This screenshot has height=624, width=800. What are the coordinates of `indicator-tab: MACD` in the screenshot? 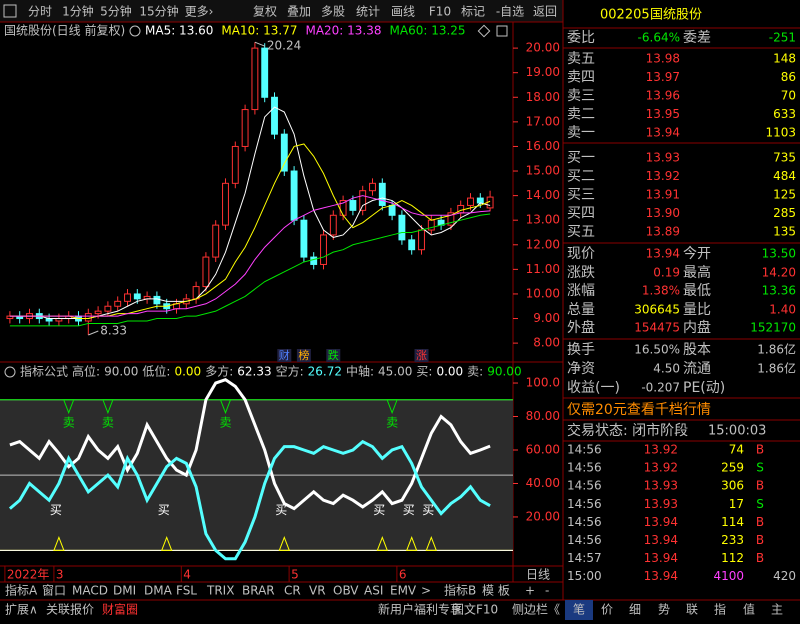 It's located at (90, 591).